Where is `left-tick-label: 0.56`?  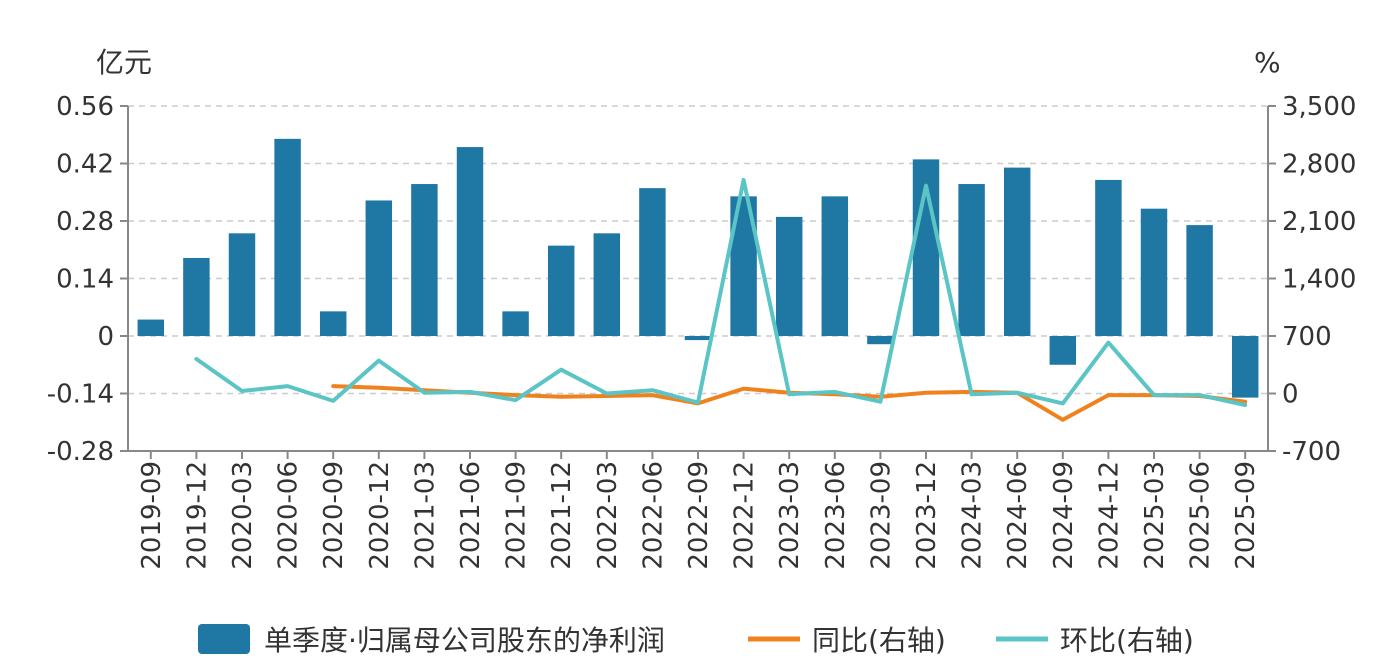
left-tick-label: 0.56 is located at coordinates (85, 107).